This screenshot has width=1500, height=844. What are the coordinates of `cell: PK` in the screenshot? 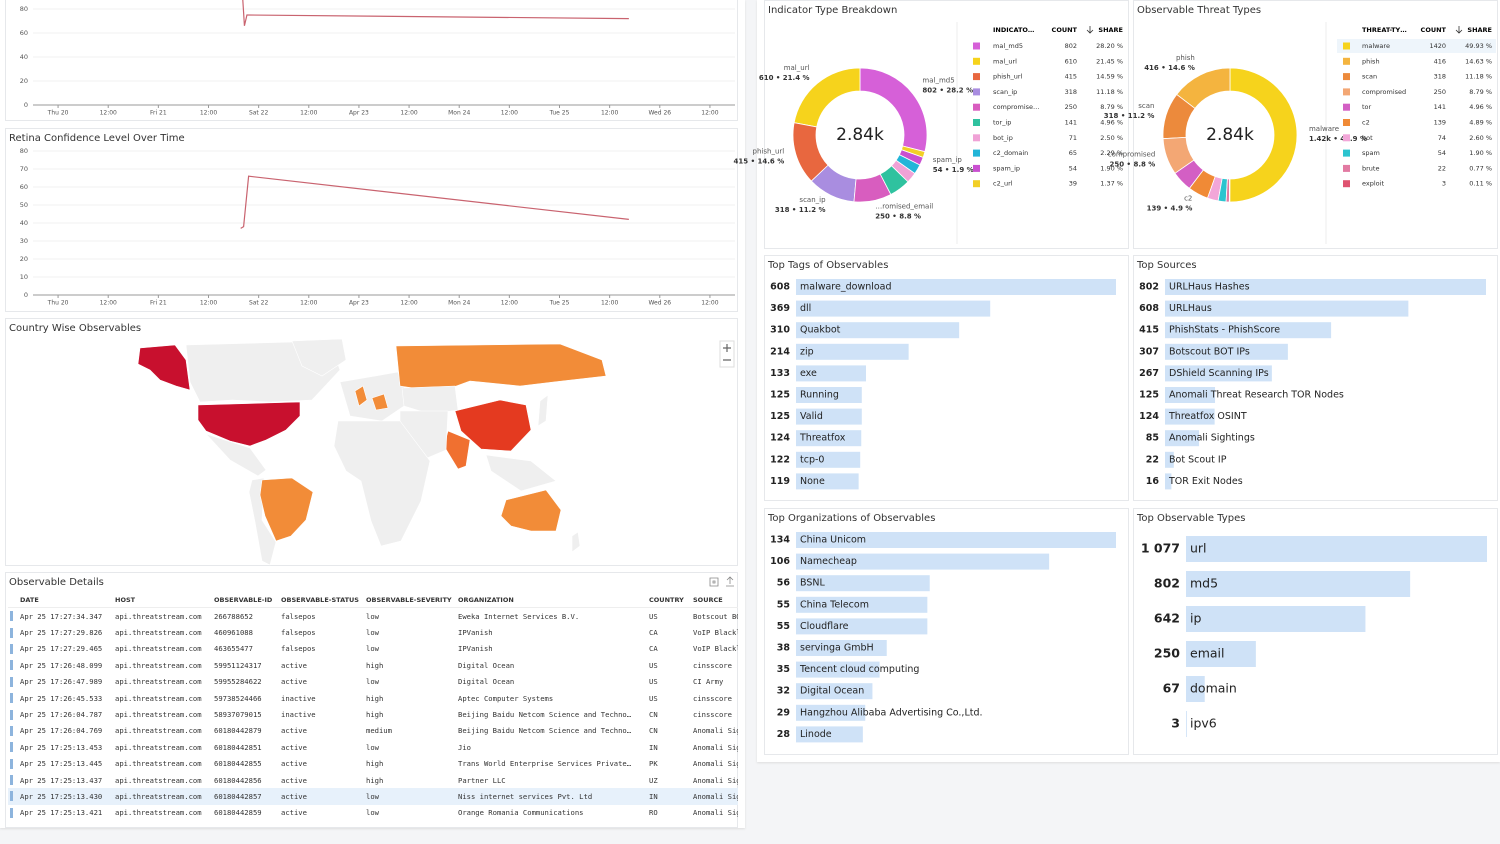 It's located at (653, 764).